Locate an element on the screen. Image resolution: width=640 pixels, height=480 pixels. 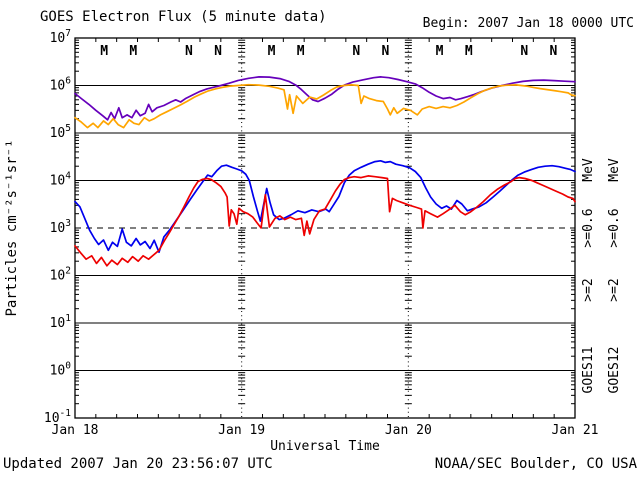
series-line-goes12-0-6-mev is located at coordinates (325, 106).